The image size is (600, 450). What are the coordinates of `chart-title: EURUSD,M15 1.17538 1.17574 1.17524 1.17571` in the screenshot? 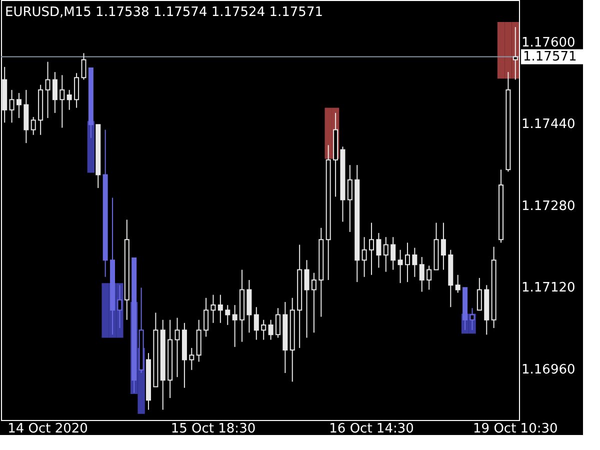 It's located at (164, 12).